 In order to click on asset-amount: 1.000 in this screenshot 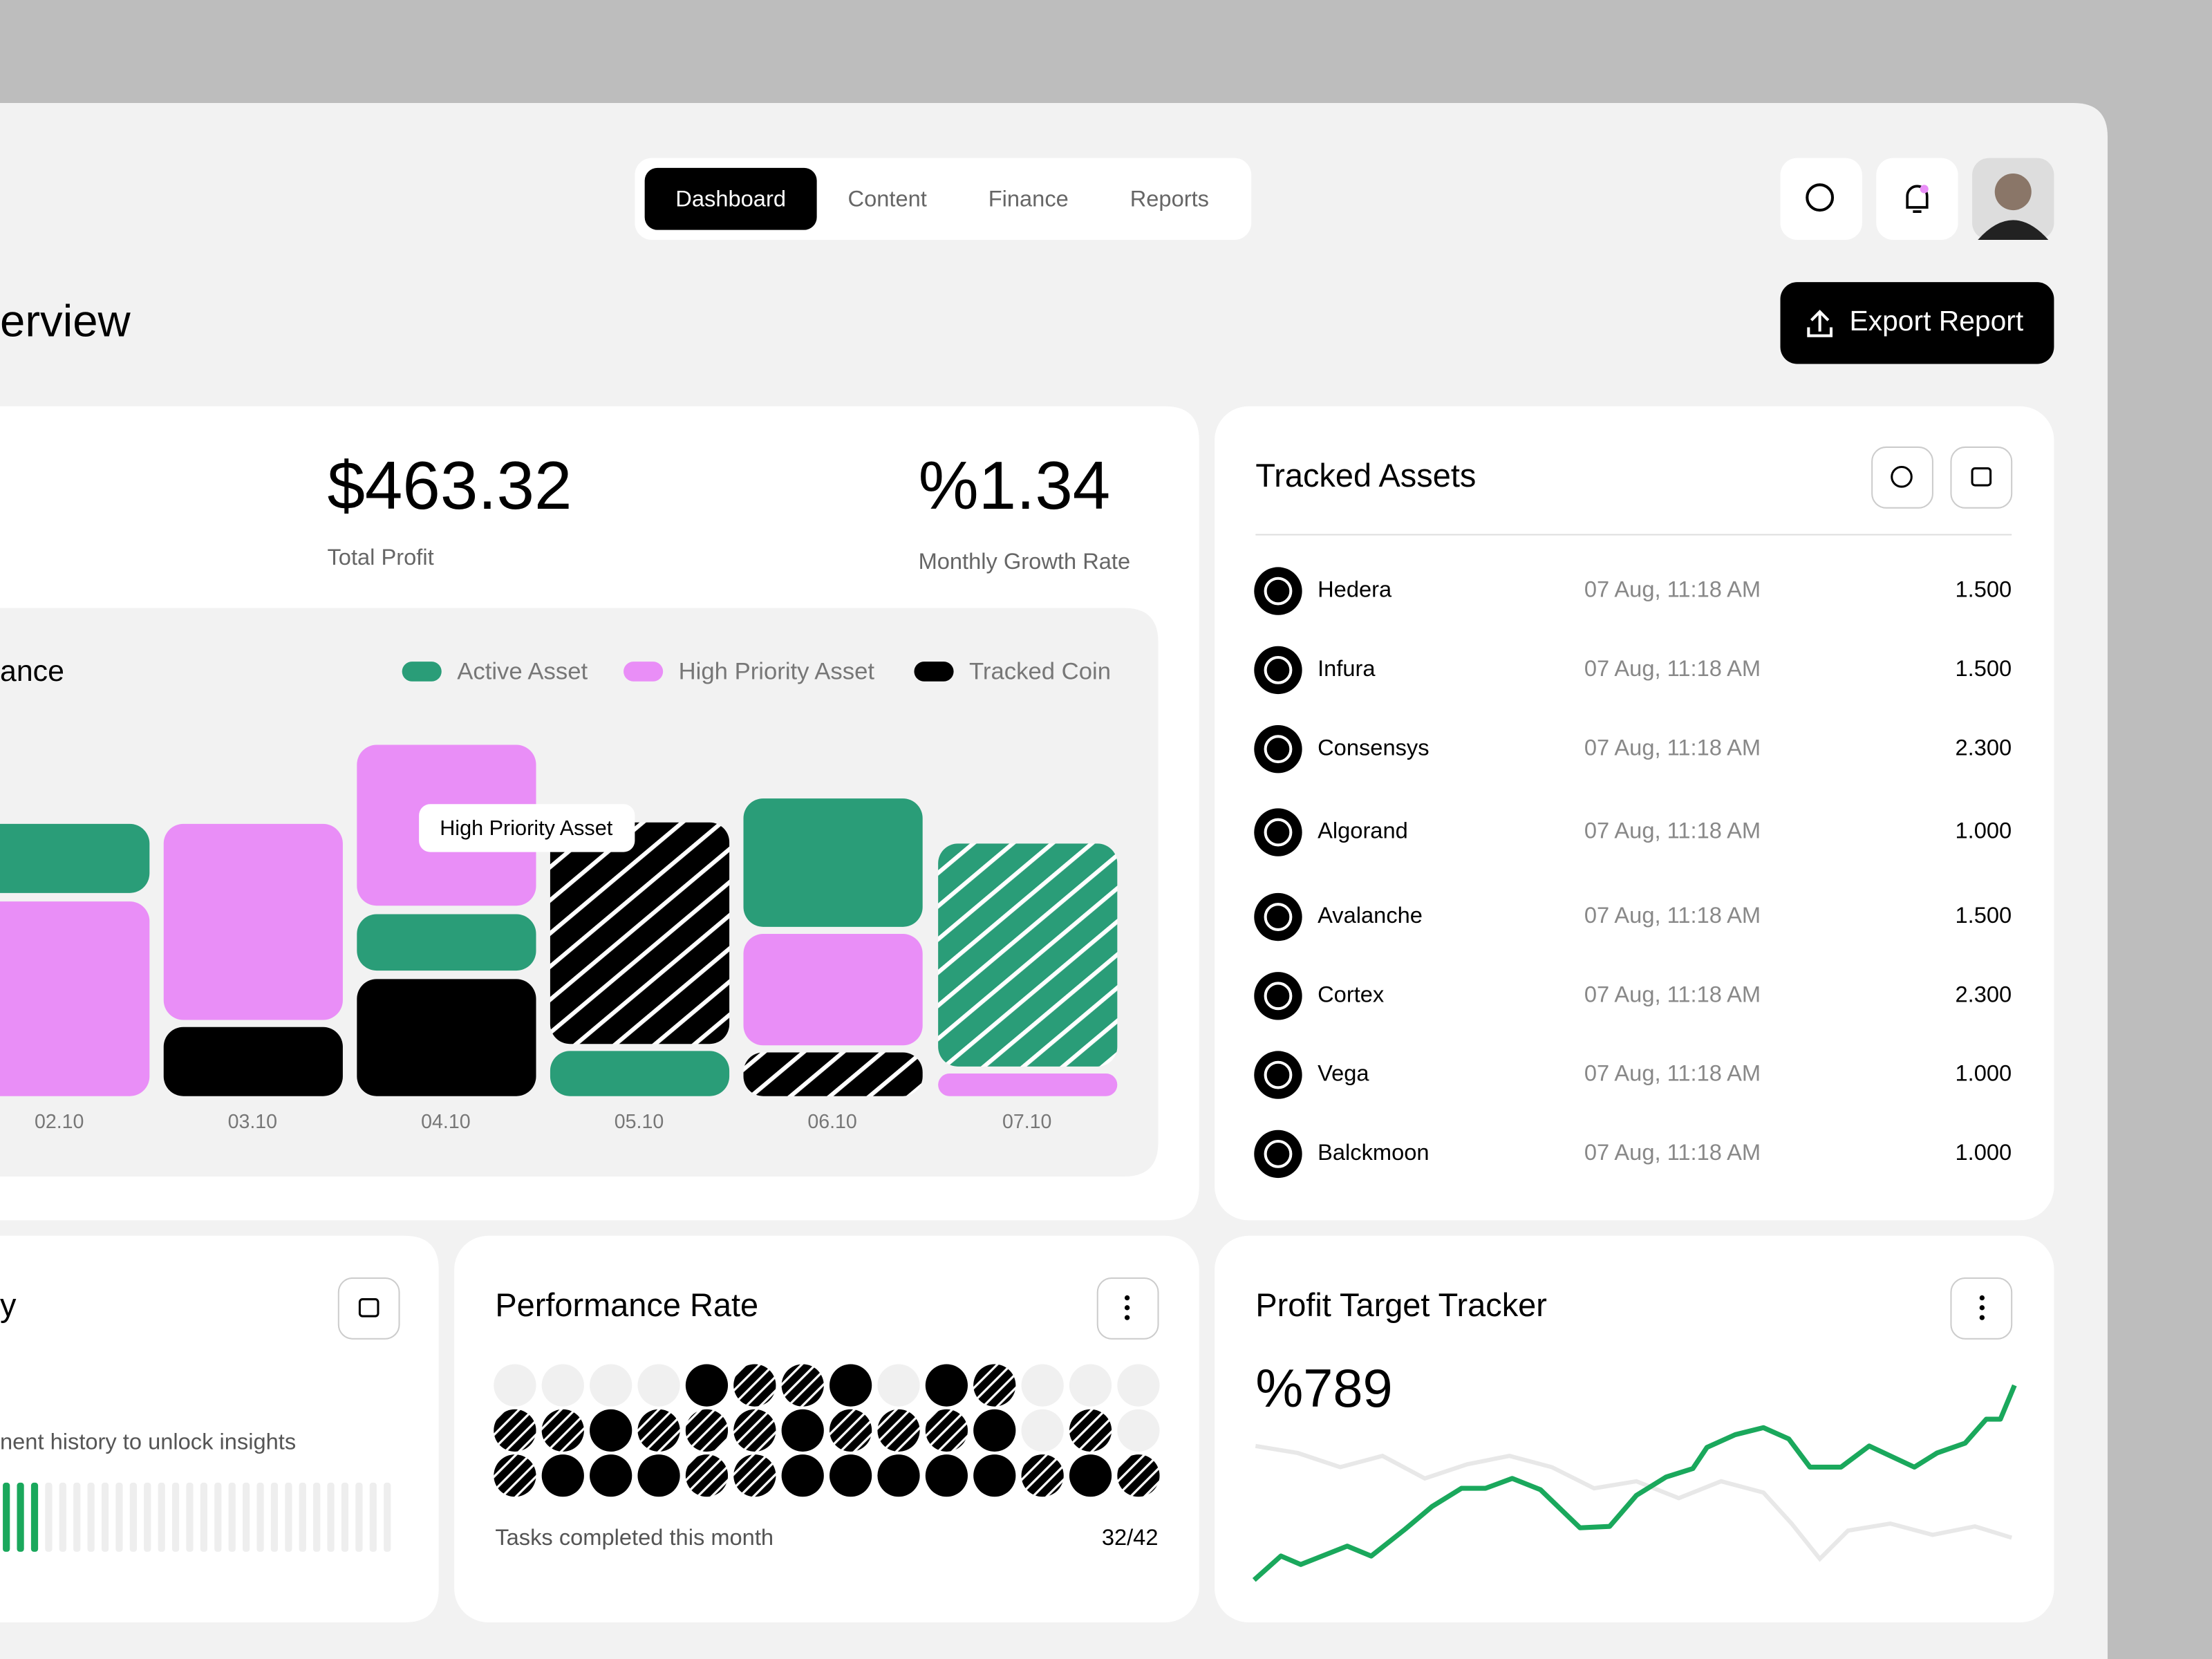, I will do `click(1984, 1152)`.